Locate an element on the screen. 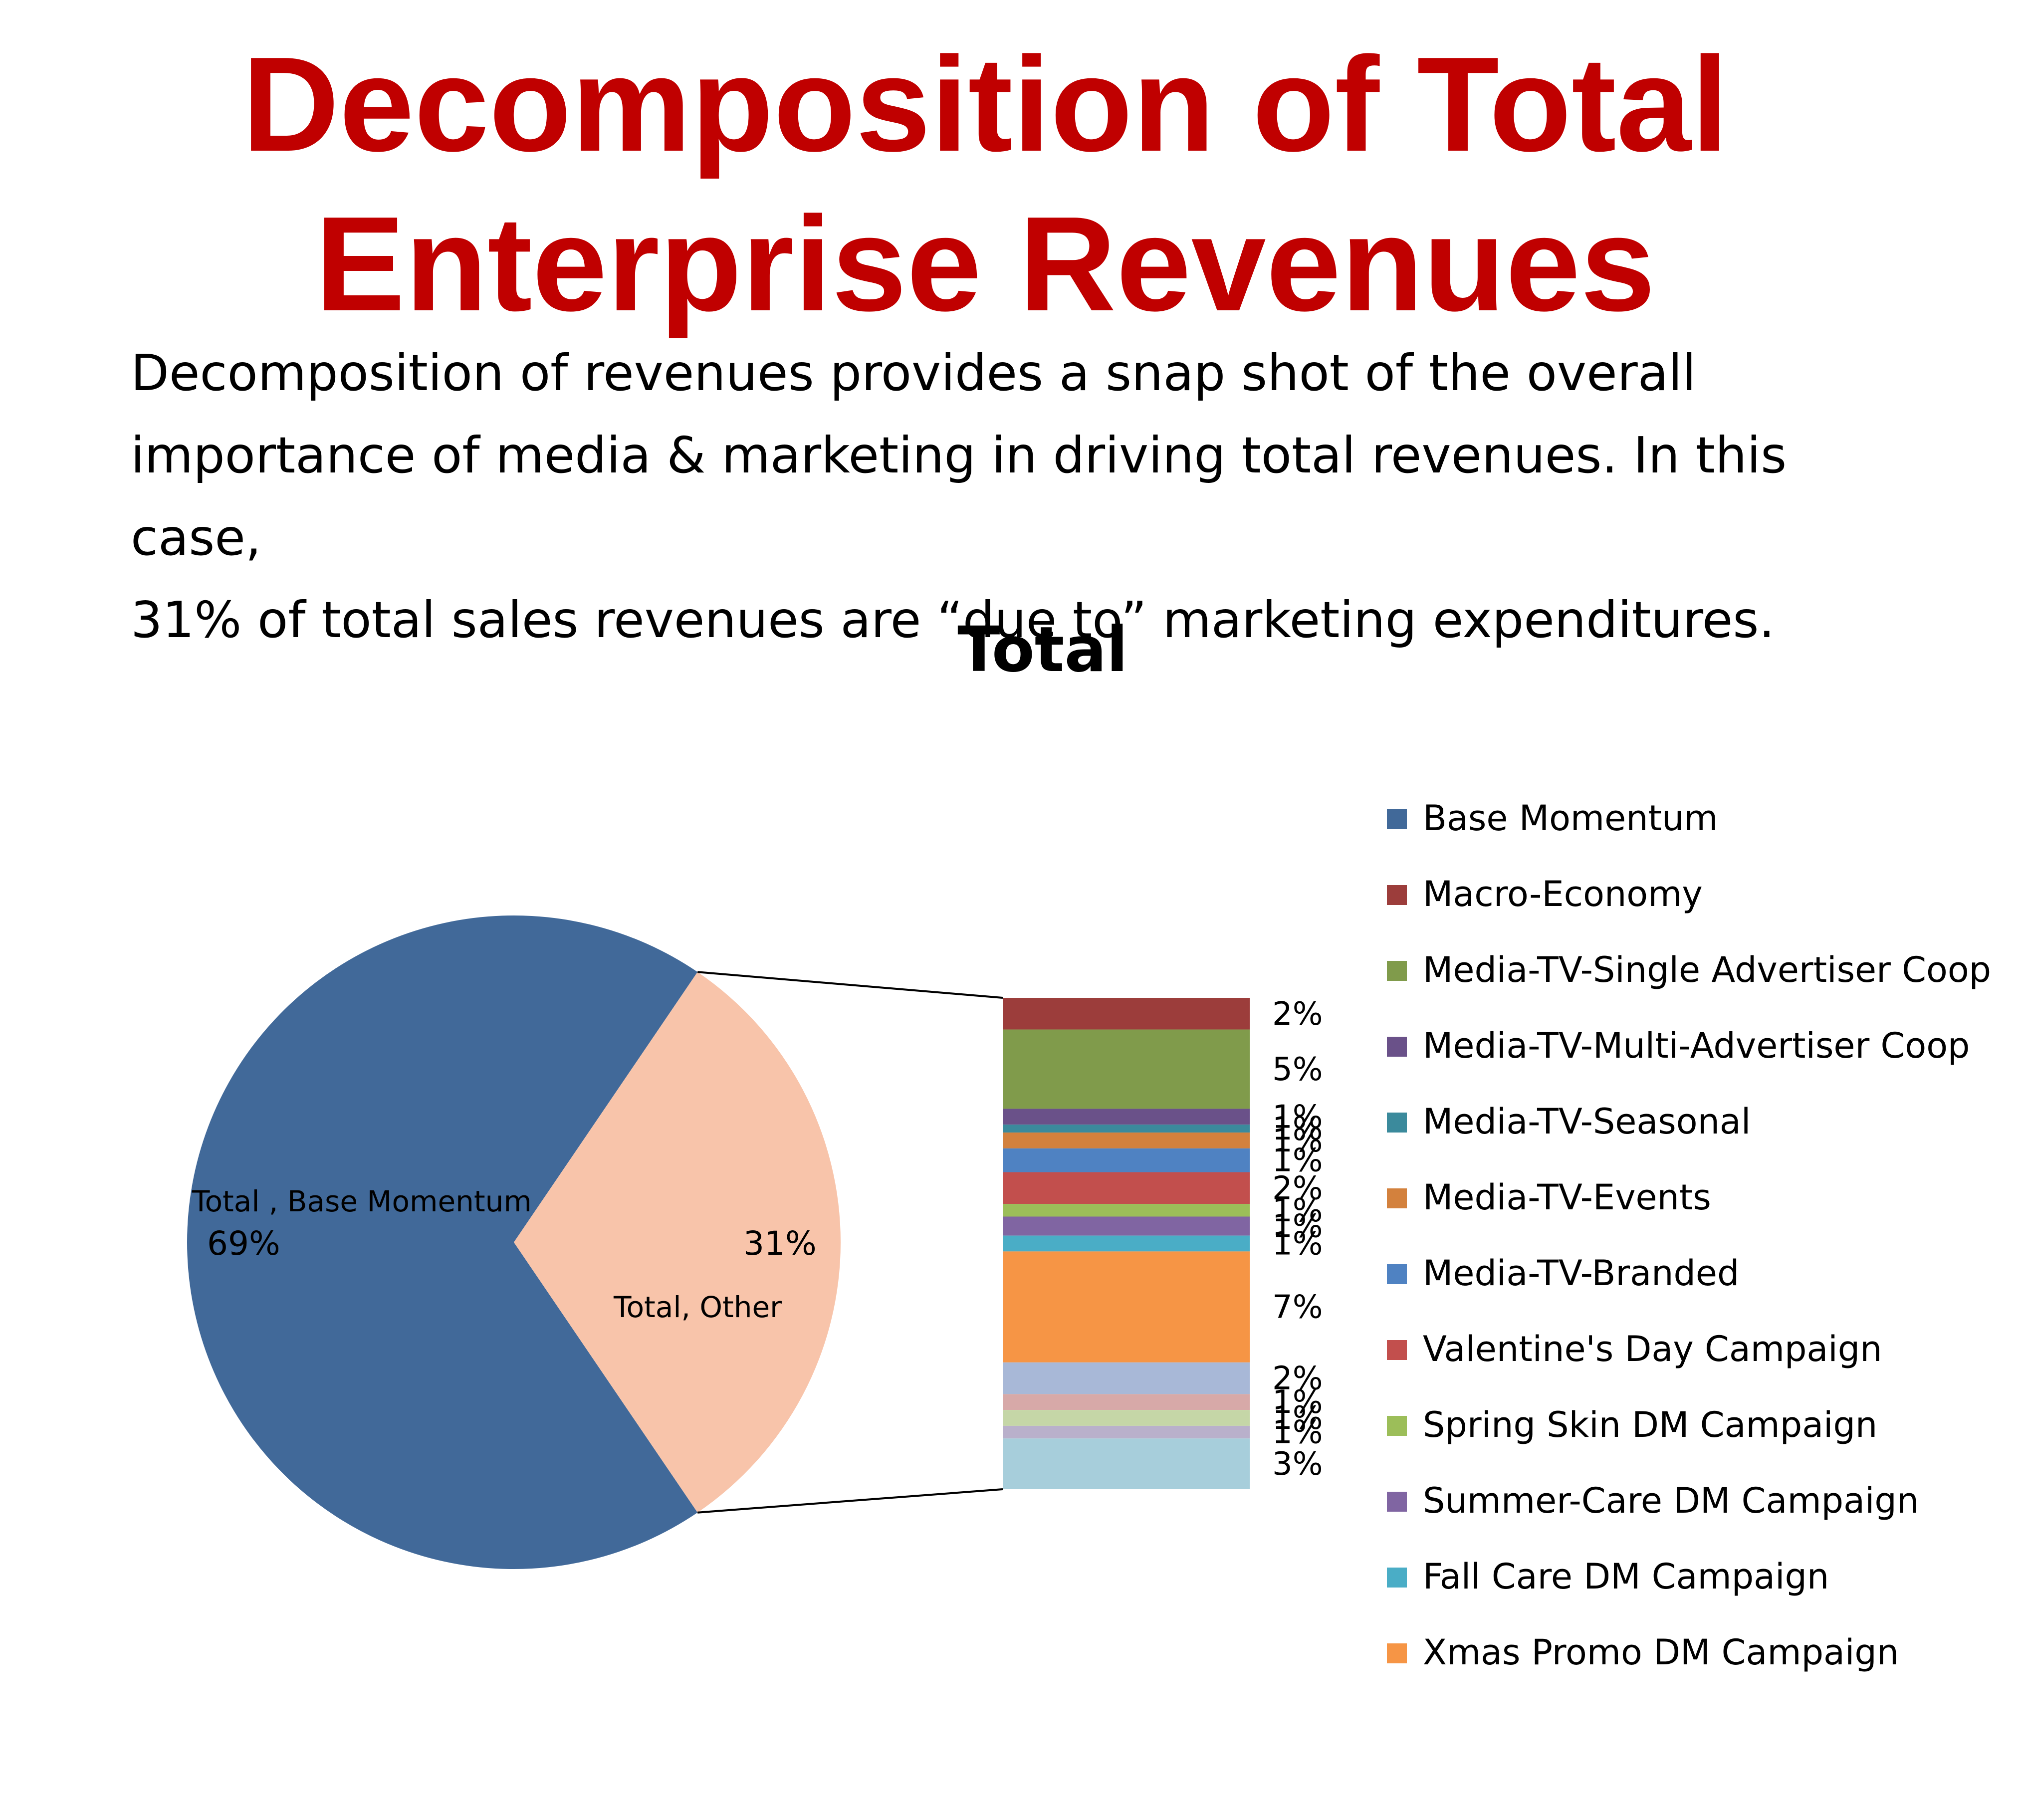 This screenshot has width=2024, height=1820. breakdown-label: 3% is located at coordinates (1297, 1464).